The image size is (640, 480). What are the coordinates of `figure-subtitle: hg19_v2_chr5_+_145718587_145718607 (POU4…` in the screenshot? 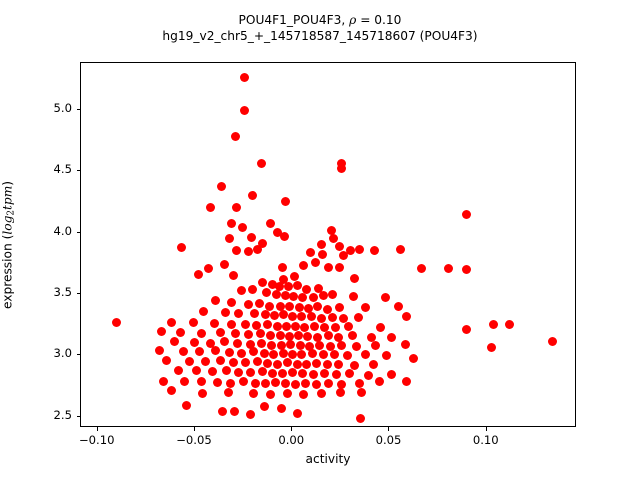 It's located at (320, 36).